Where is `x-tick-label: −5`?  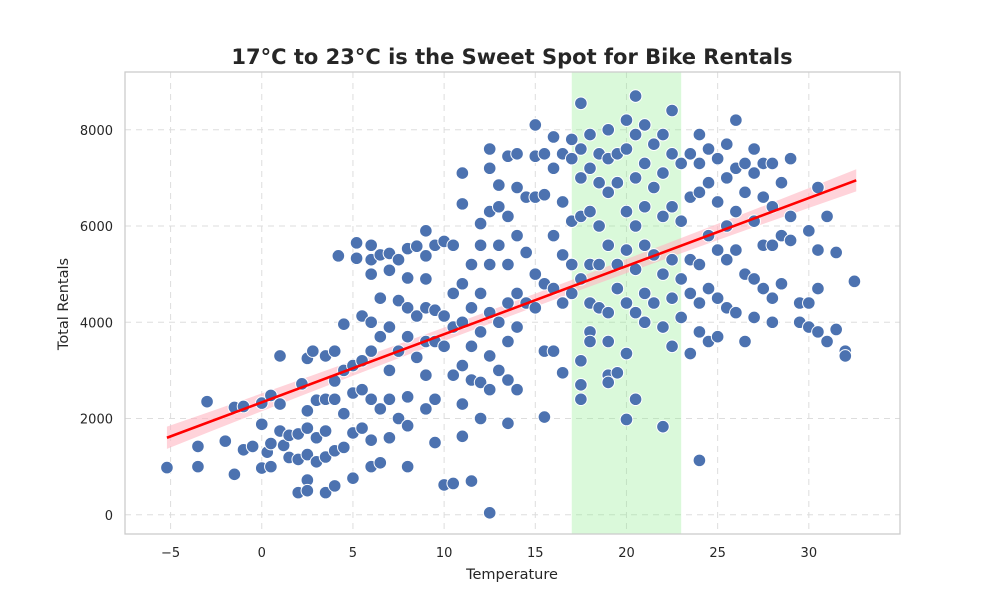
x-tick-label: −5 is located at coordinates (170, 553).